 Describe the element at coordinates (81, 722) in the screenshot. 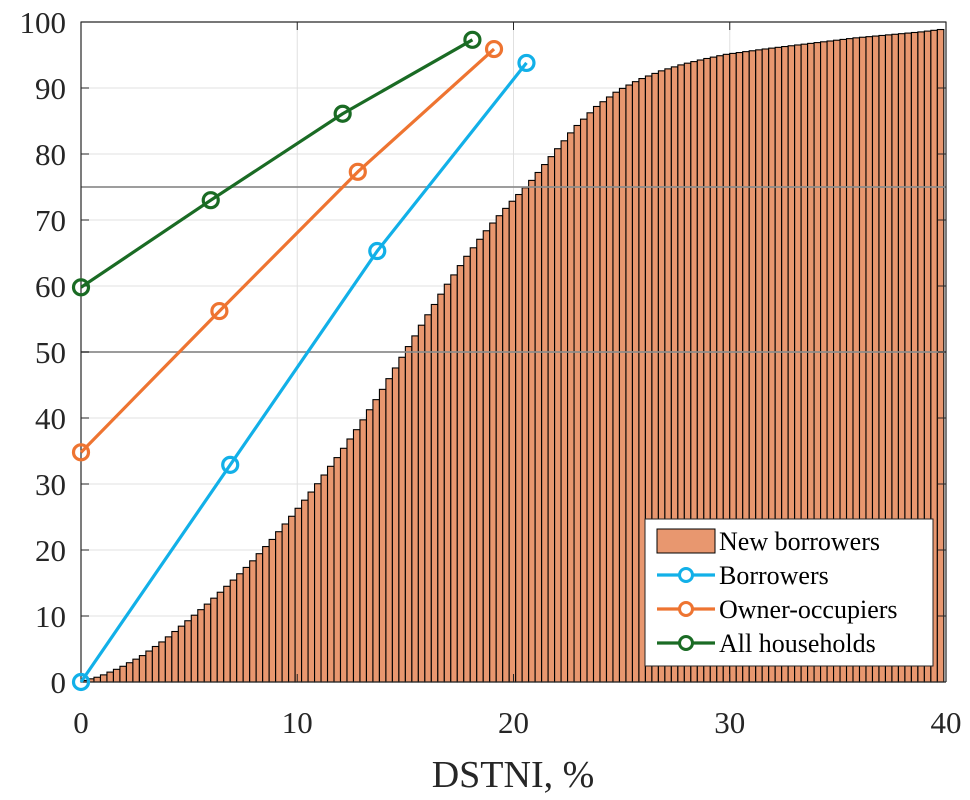

I see `x-tick-label: 0` at that location.